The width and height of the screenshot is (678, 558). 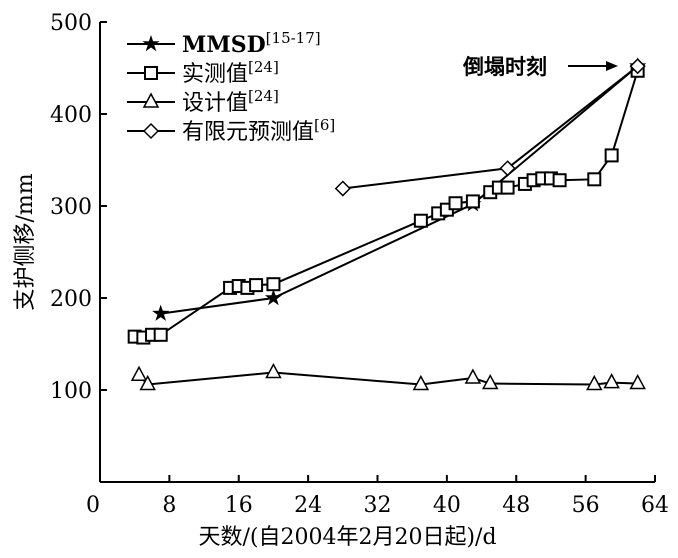 I want to click on y-tick-label: 500, so click(x=71, y=23).